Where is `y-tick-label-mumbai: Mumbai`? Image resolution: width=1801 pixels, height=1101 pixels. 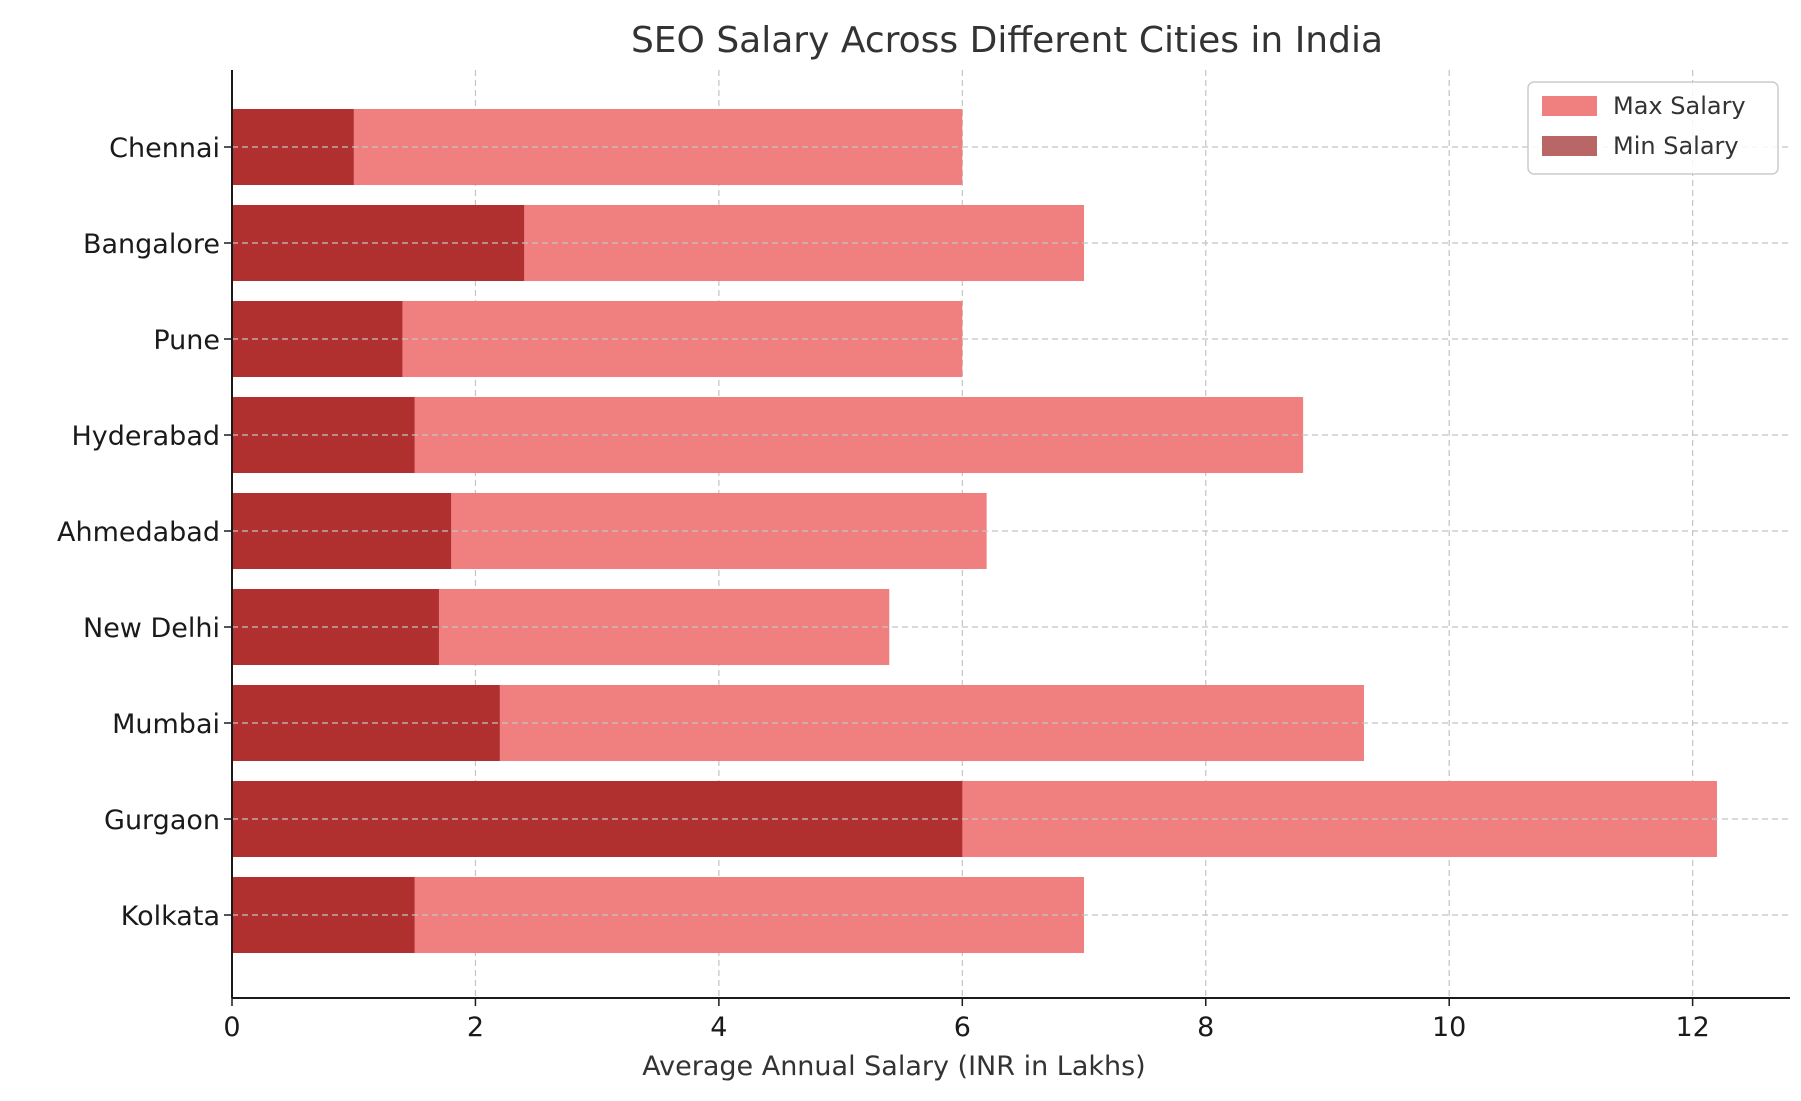 y-tick-label-mumbai: Mumbai is located at coordinates (166, 724).